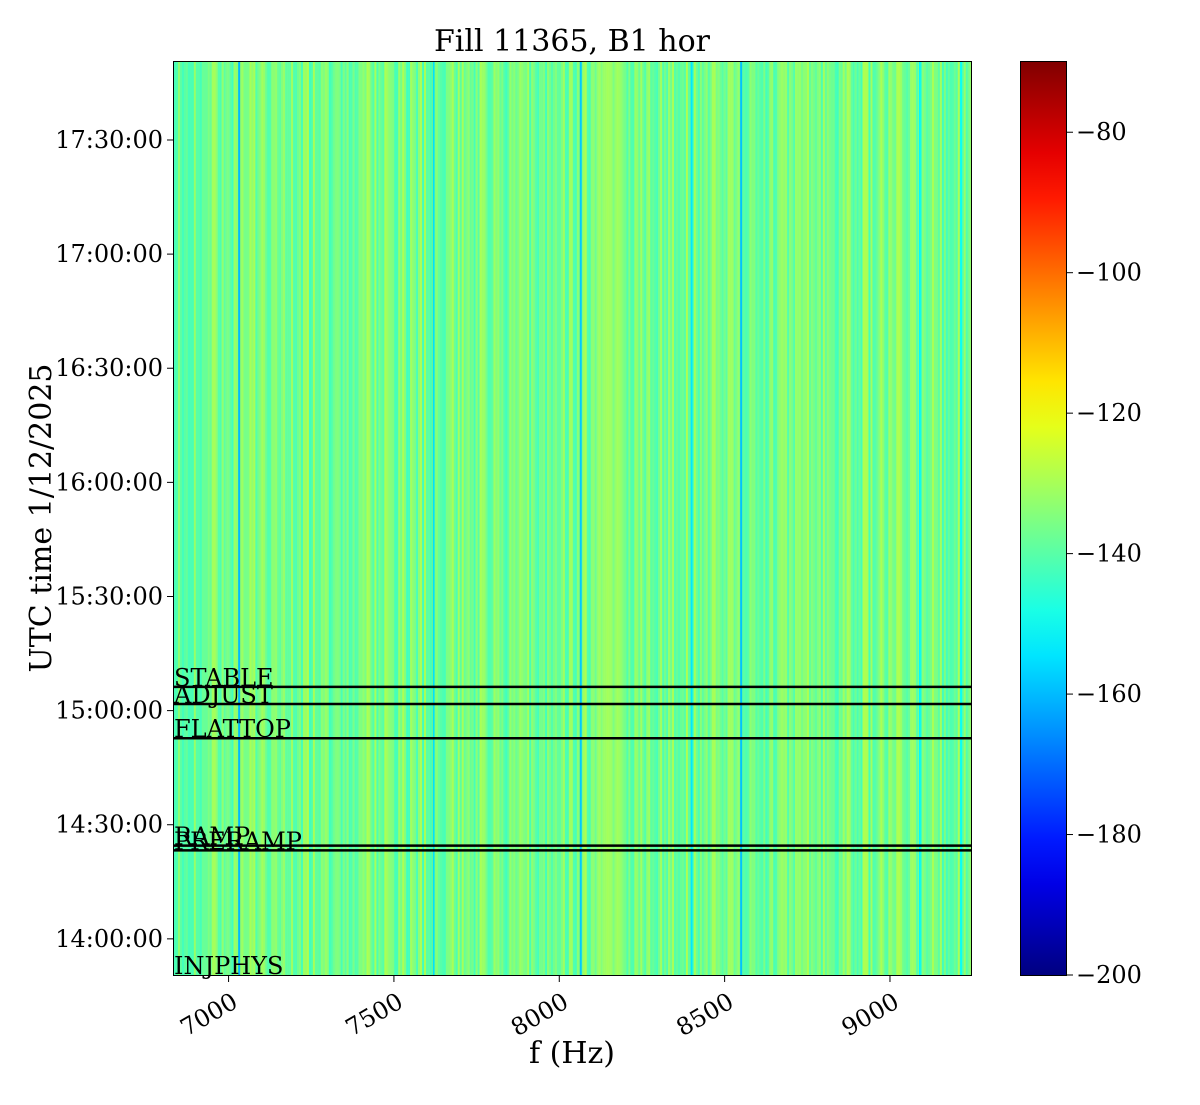  I want to click on colorbar: −80 −100 −120 −140 −160 −180 −200, so click(1081, 525).